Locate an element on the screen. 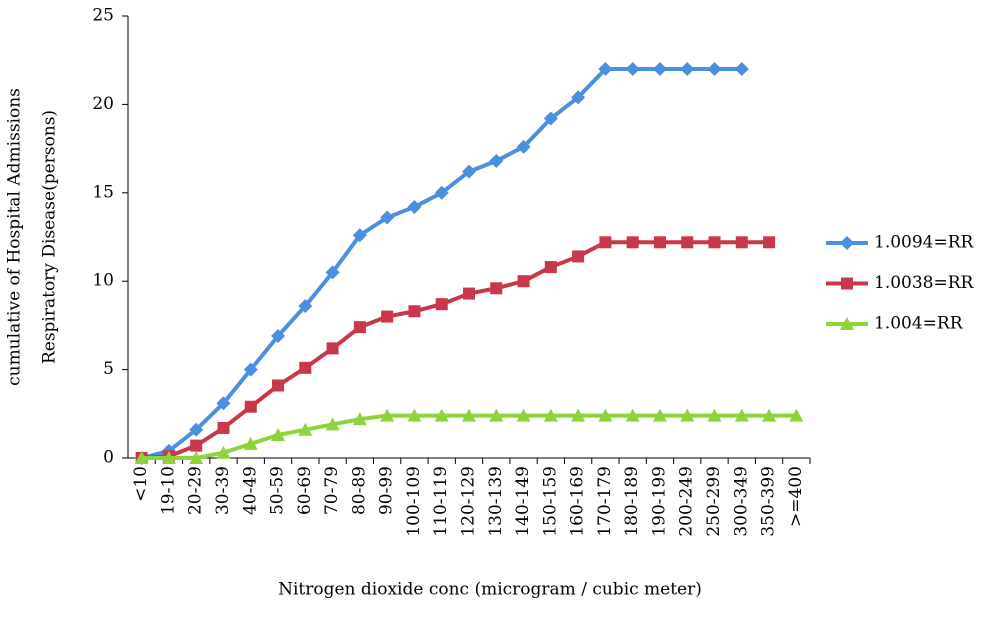  x-tick-label: 19-10 is located at coordinates (168, 490).